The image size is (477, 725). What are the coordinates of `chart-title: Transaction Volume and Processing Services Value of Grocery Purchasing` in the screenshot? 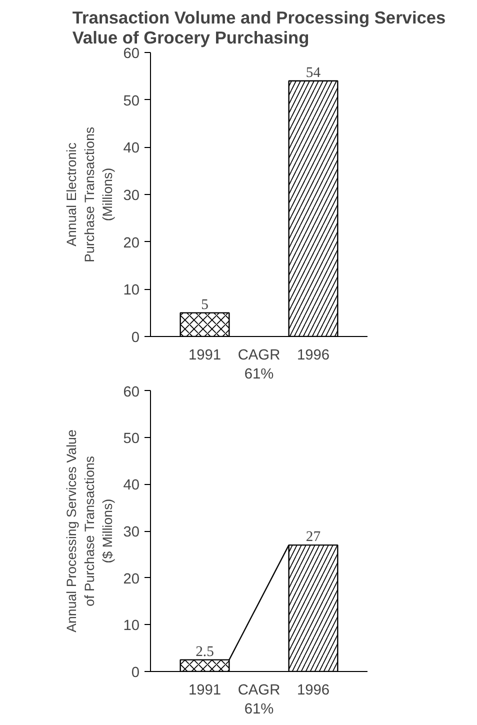 It's located at (259, 28).